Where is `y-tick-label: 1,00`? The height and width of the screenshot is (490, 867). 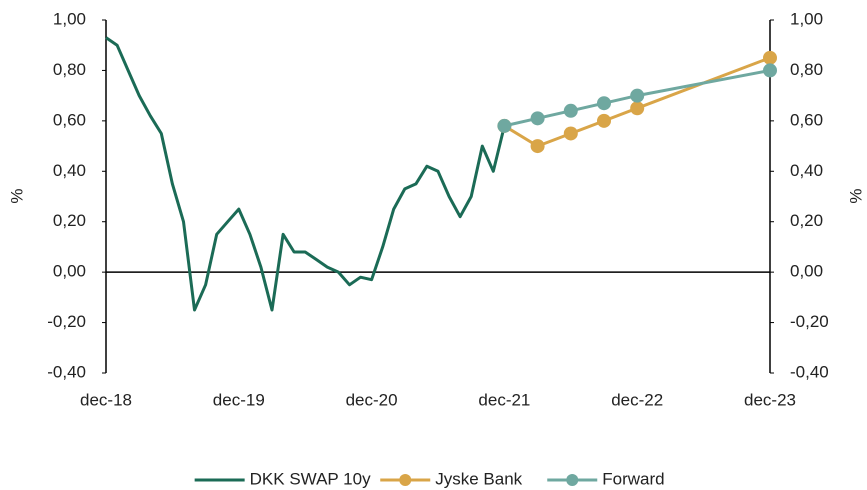 y-tick-label: 1,00 is located at coordinates (69, 18).